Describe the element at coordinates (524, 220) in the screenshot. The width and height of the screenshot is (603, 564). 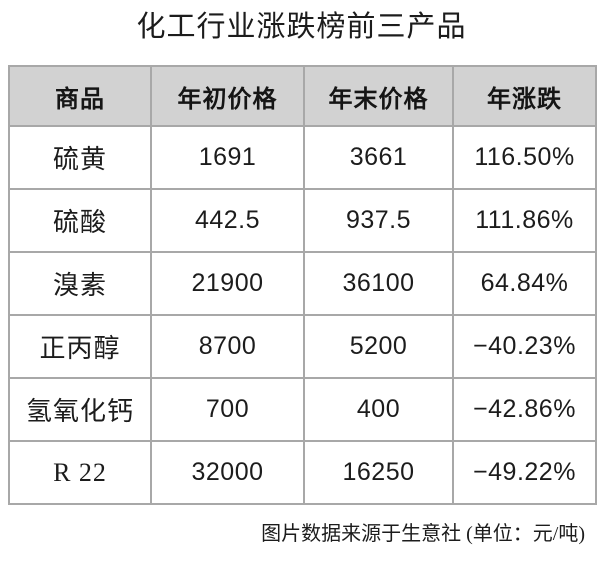
I see `change-cell: 111.86%` at that location.